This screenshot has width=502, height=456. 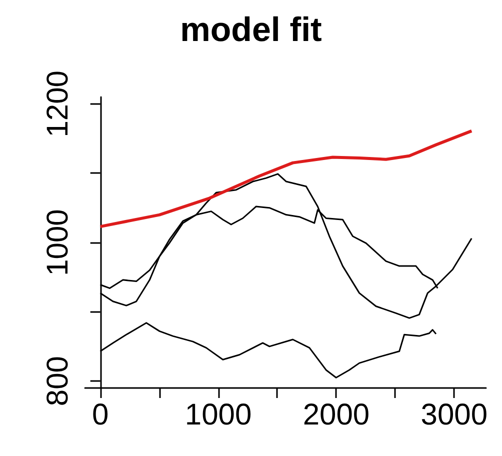 I want to click on x-tick-label: 1000, so click(x=218, y=415).